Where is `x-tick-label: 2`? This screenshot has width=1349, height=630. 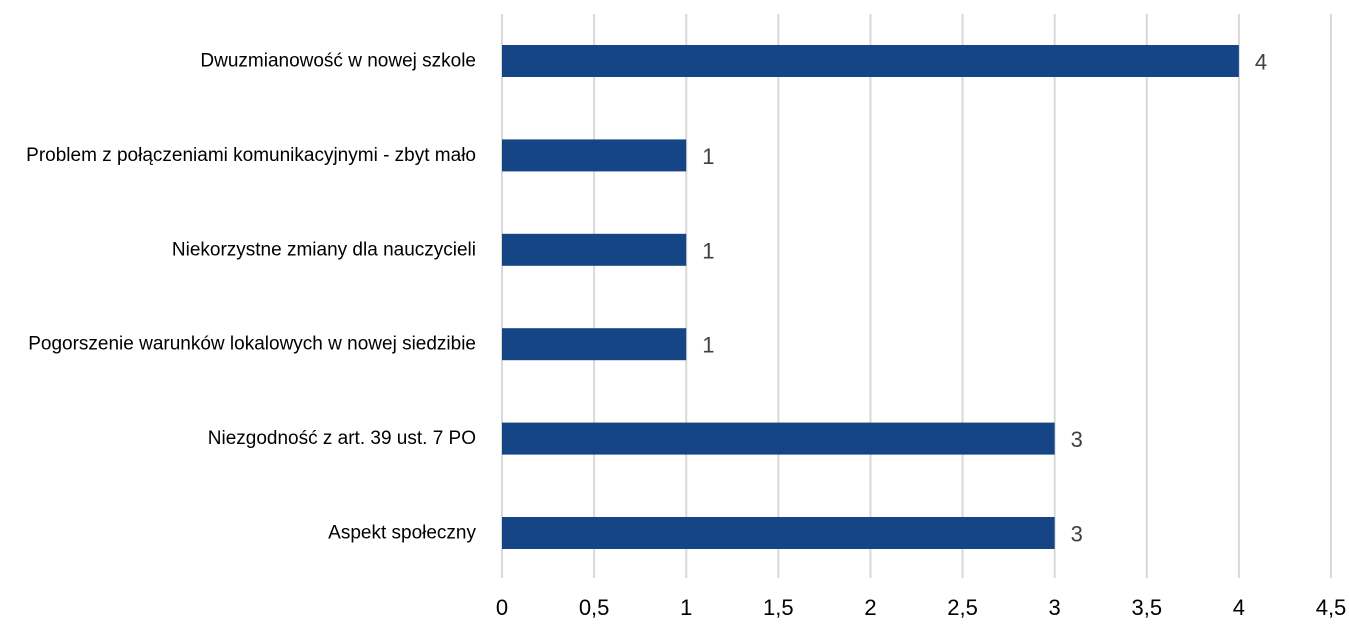
x-tick-label: 2 is located at coordinates (870, 607).